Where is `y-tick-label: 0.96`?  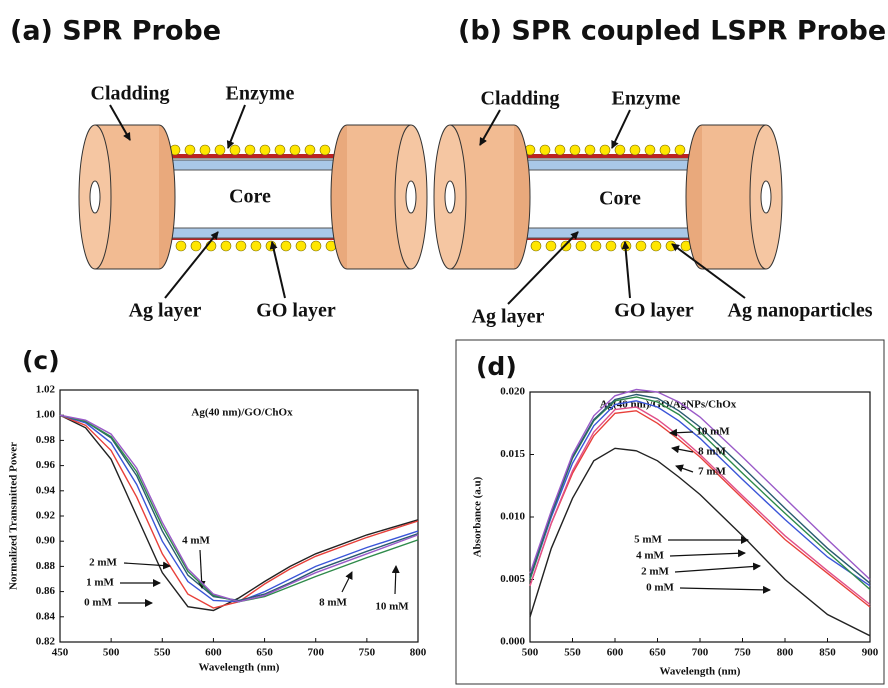
y-tick-label: 0.96 is located at coordinates (46, 465).